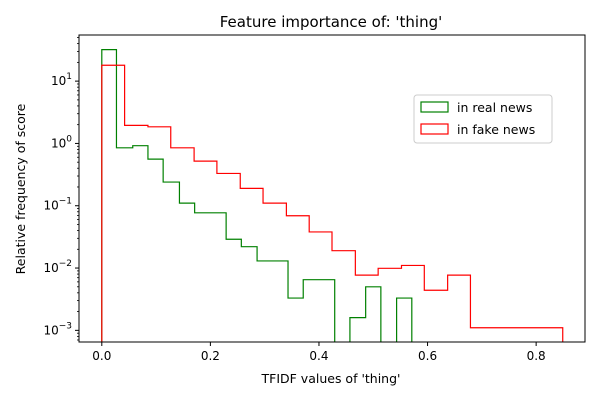 The image size is (600, 400). I want to click on y-tick-label: 10⁻³, so click(57, 329).